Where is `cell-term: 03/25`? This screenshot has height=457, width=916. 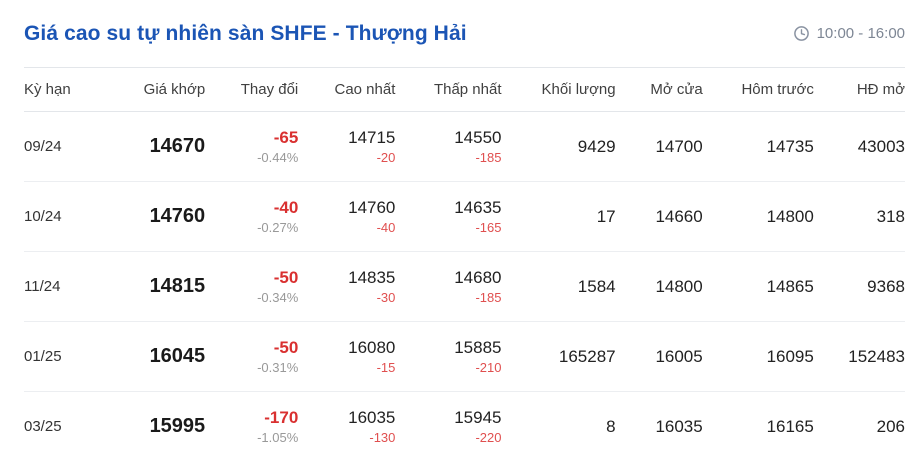
cell-term: 03/25 is located at coordinates (43, 426).